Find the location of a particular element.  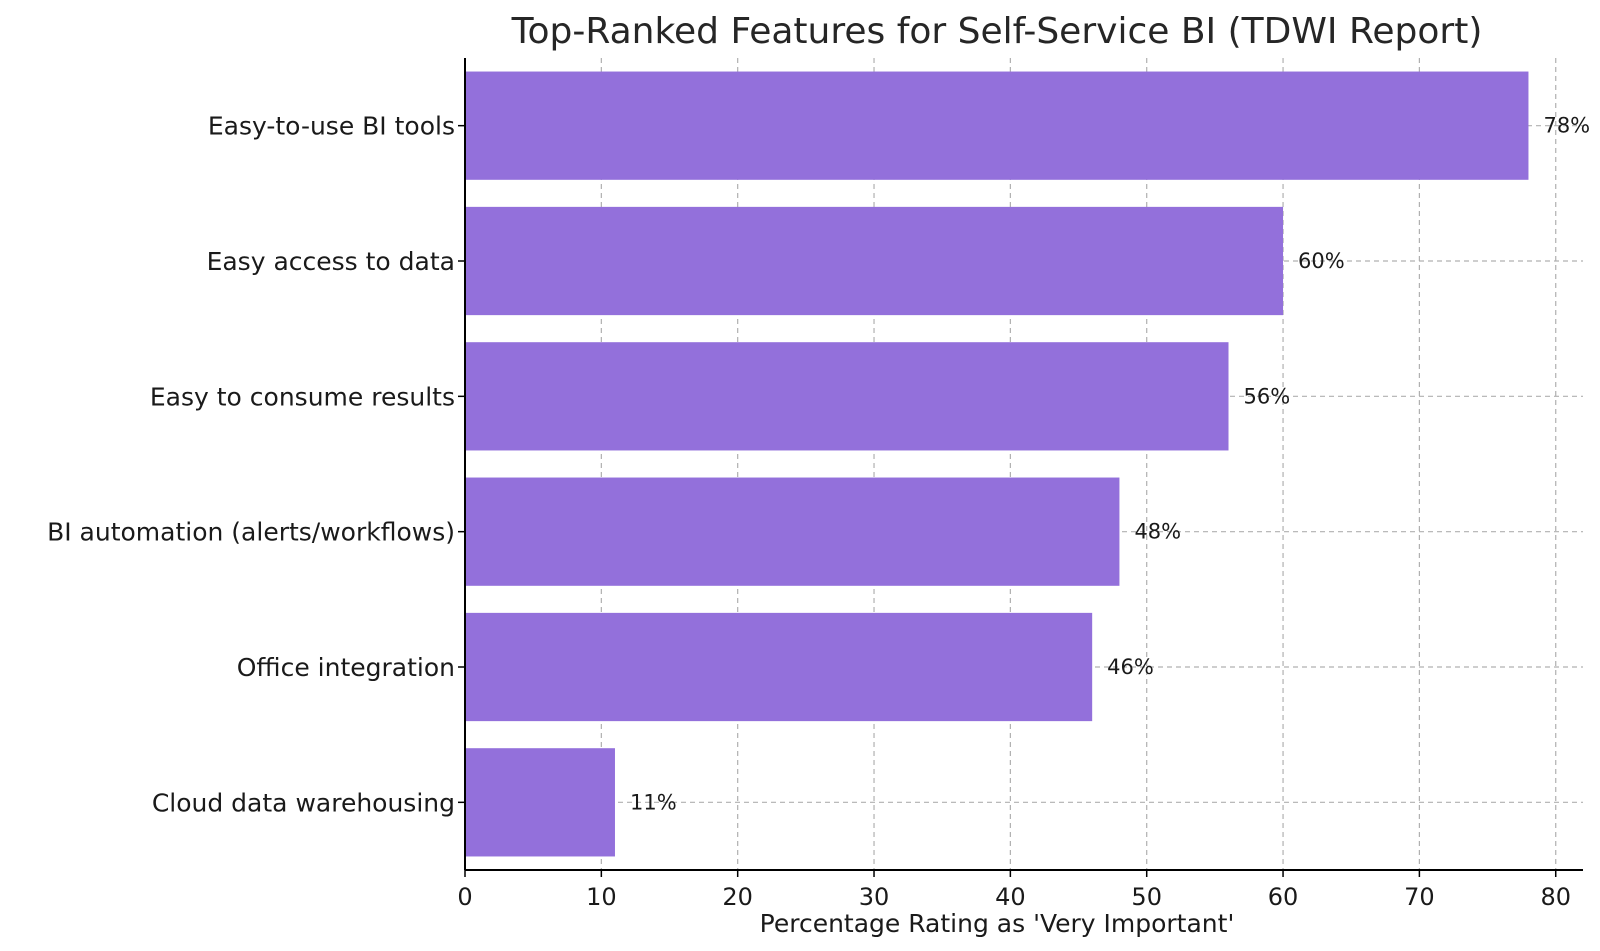

x-tick-label: 30 is located at coordinates (874, 897).